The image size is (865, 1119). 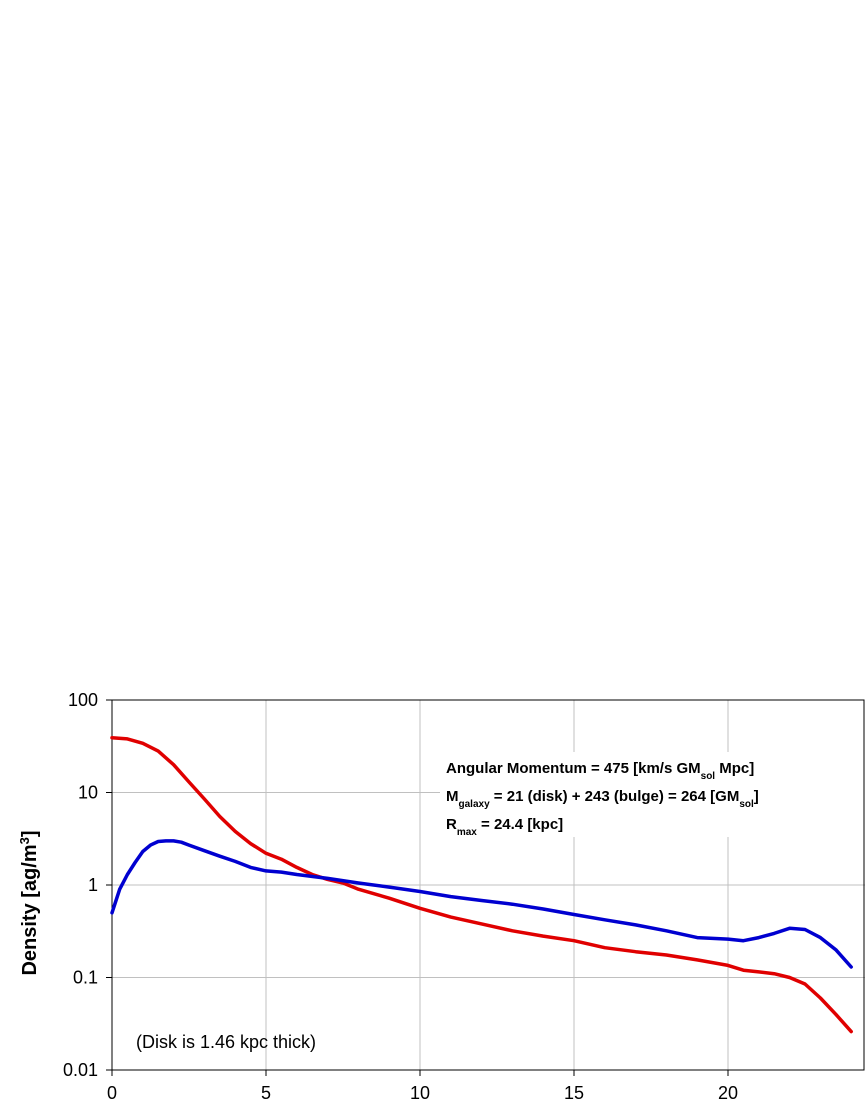 What do you see at coordinates (29, 902) in the screenshot?
I see `y-axis-label: Density [ag/m3]` at bounding box center [29, 902].